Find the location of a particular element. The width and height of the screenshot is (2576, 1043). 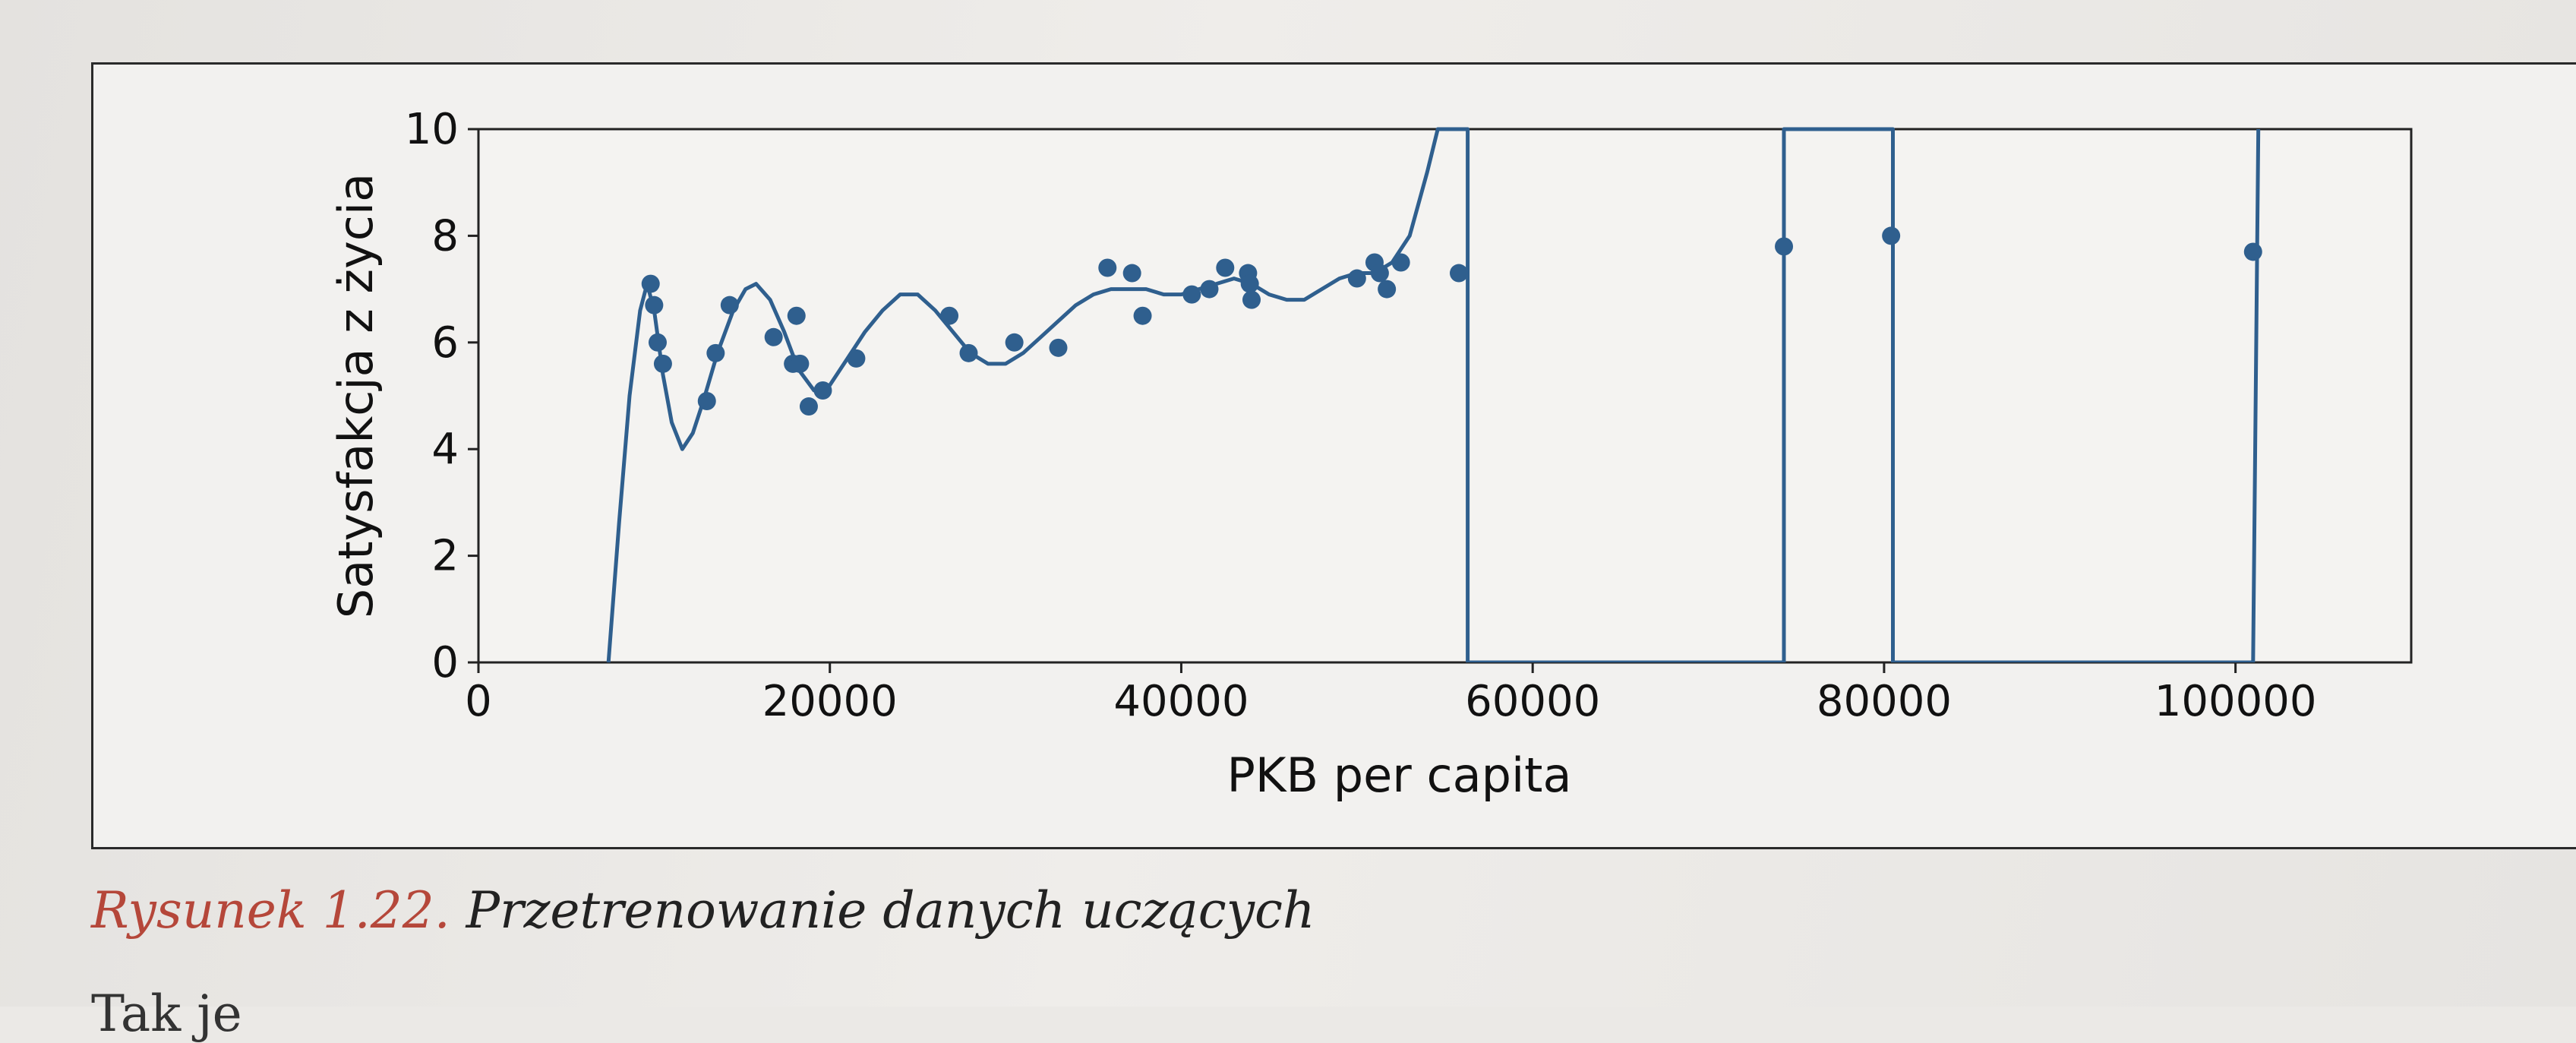

y-tick-label: 0 is located at coordinates (445, 662).